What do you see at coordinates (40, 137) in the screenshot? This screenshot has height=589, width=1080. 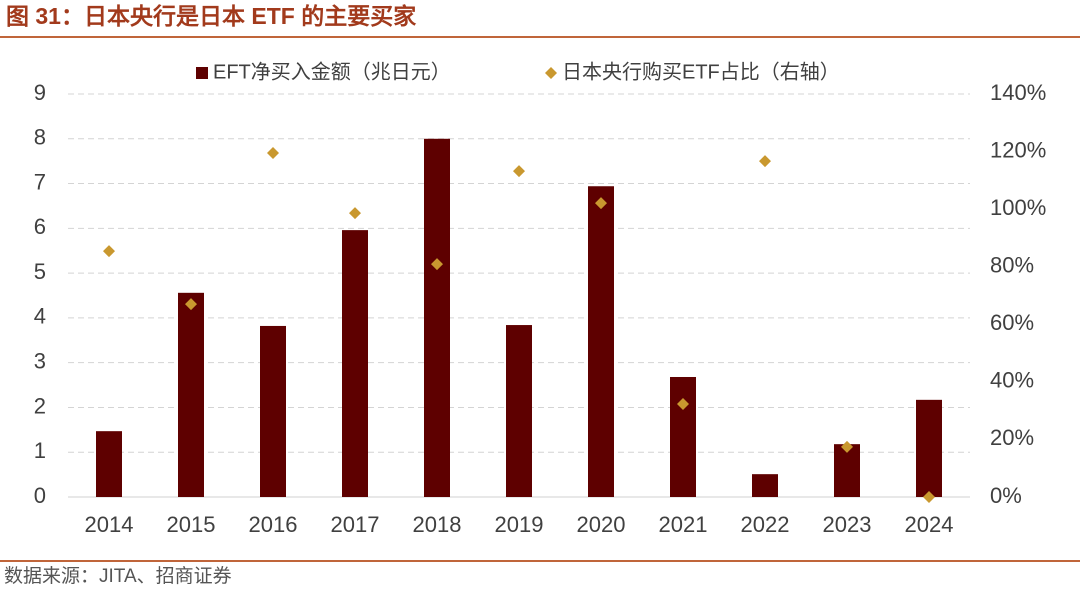 I see `y-tick-label: 8` at bounding box center [40, 137].